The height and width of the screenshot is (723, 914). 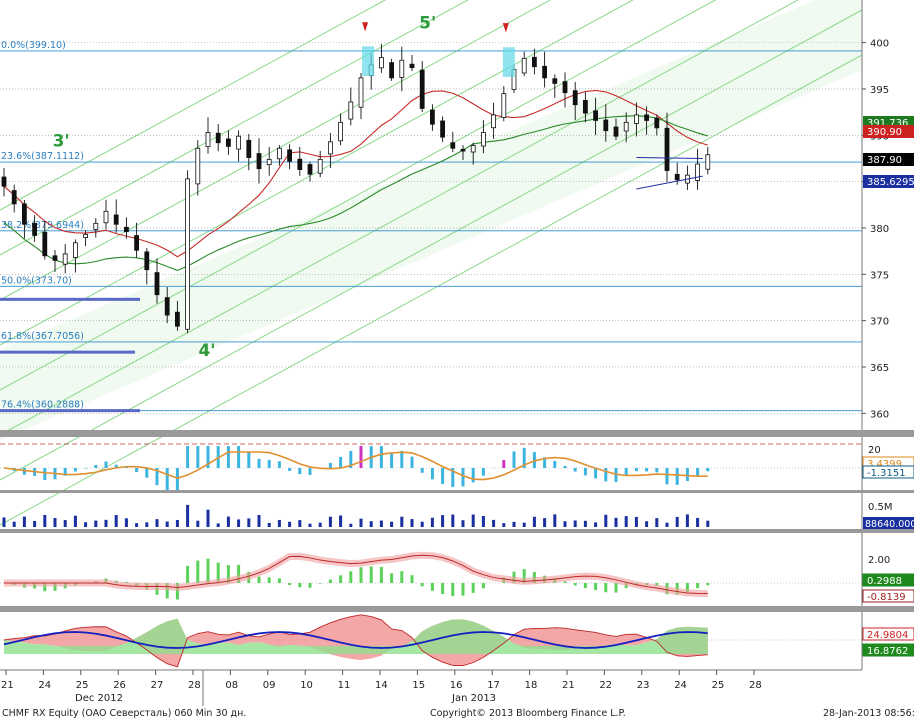 What do you see at coordinates (381, 685) in the screenshot?
I see `date-tick-label: 14` at bounding box center [381, 685].